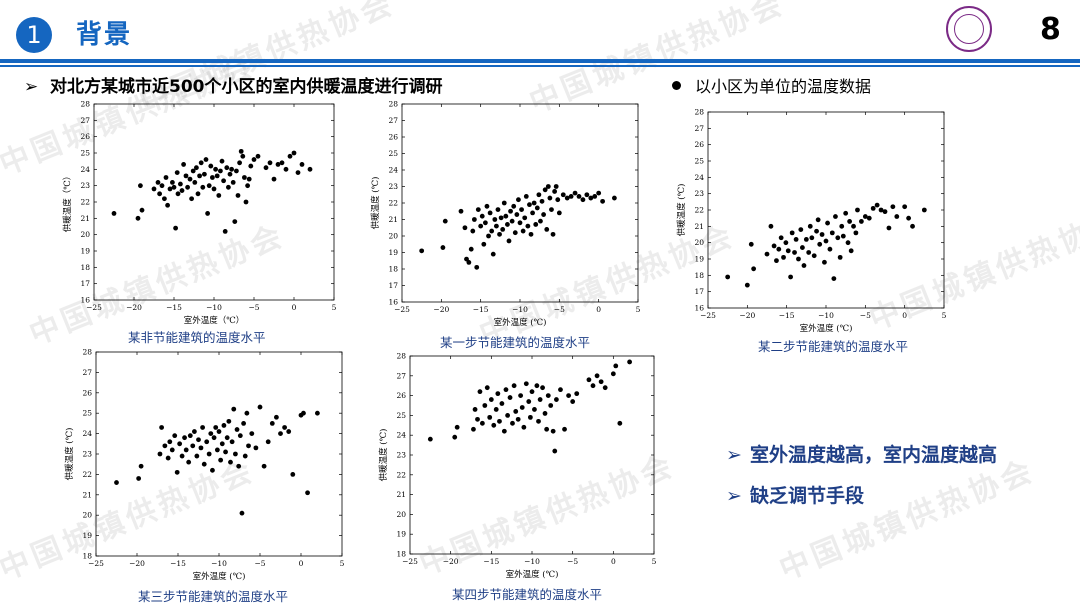 The height and width of the screenshot is (608, 1080). Describe the element at coordinates (532, 455) in the screenshot. I see `plot-frame` at that location.